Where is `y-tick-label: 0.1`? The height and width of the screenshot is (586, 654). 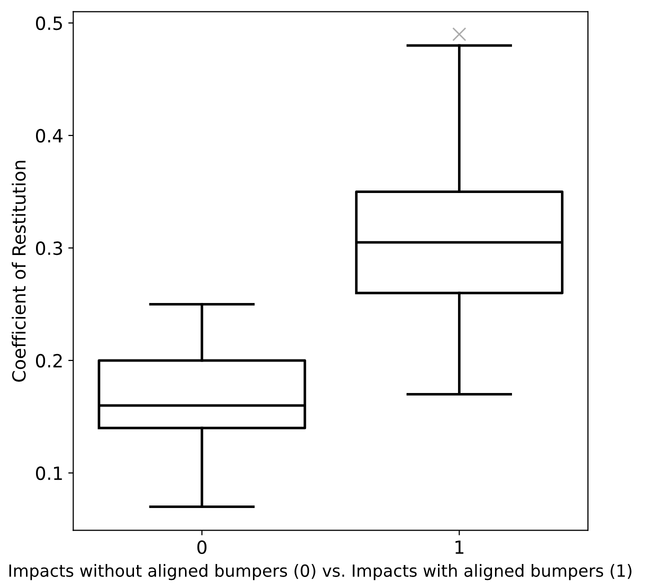
y-tick-label: 0.1 is located at coordinates (49, 473).